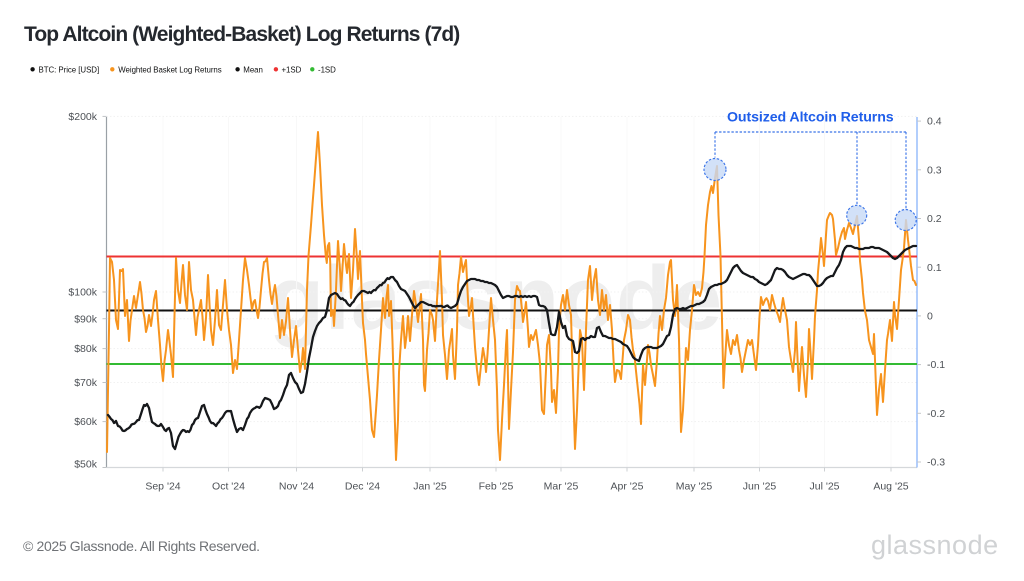  What do you see at coordinates (561, 487) in the screenshot?
I see `svg-text: Mar '25` at bounding box center [561, 487].